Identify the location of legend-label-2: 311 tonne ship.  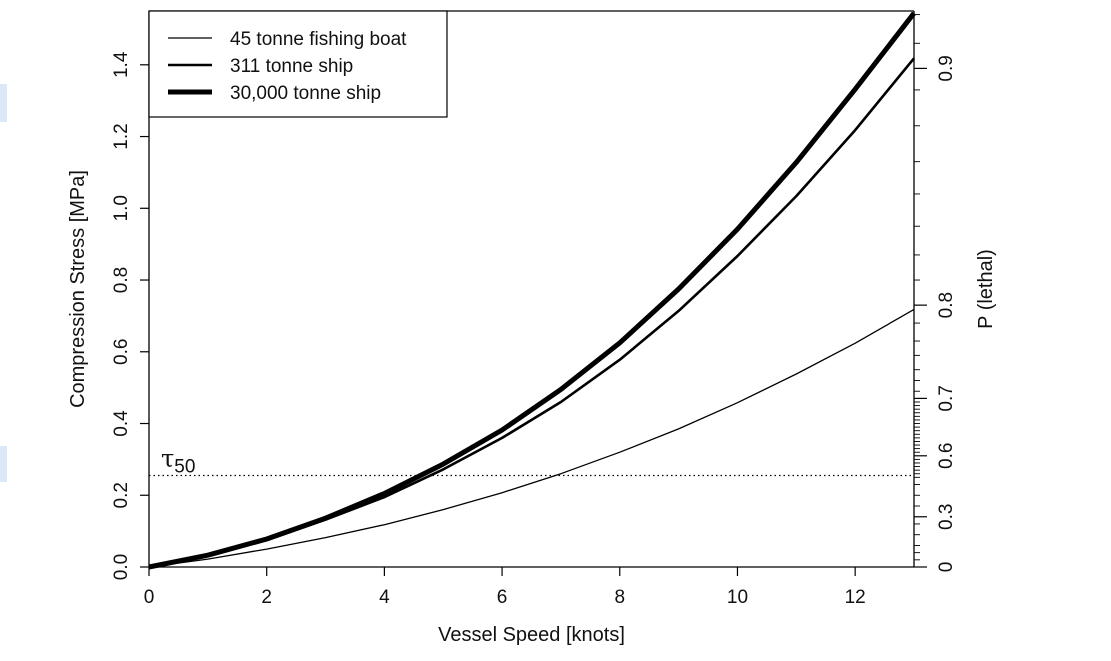
(291, 66).